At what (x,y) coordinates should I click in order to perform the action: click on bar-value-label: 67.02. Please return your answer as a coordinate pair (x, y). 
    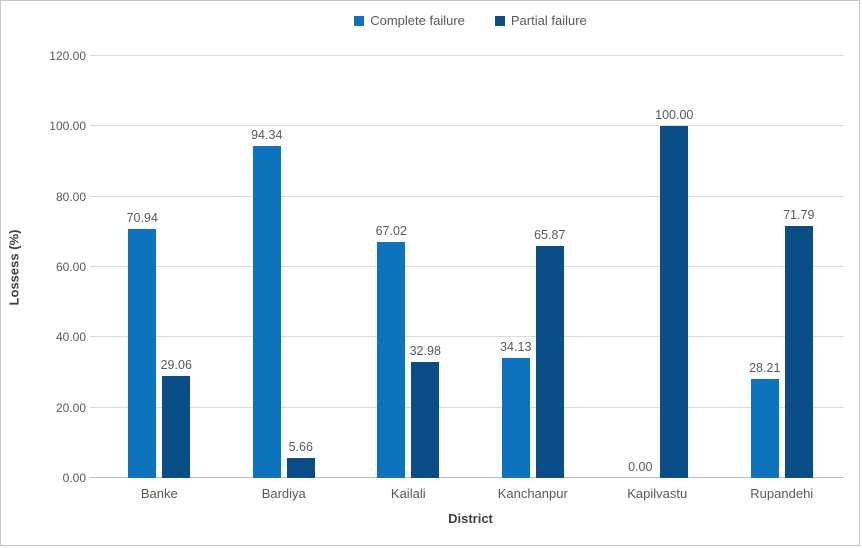
    Looking at the image, I should click on (391, 231).